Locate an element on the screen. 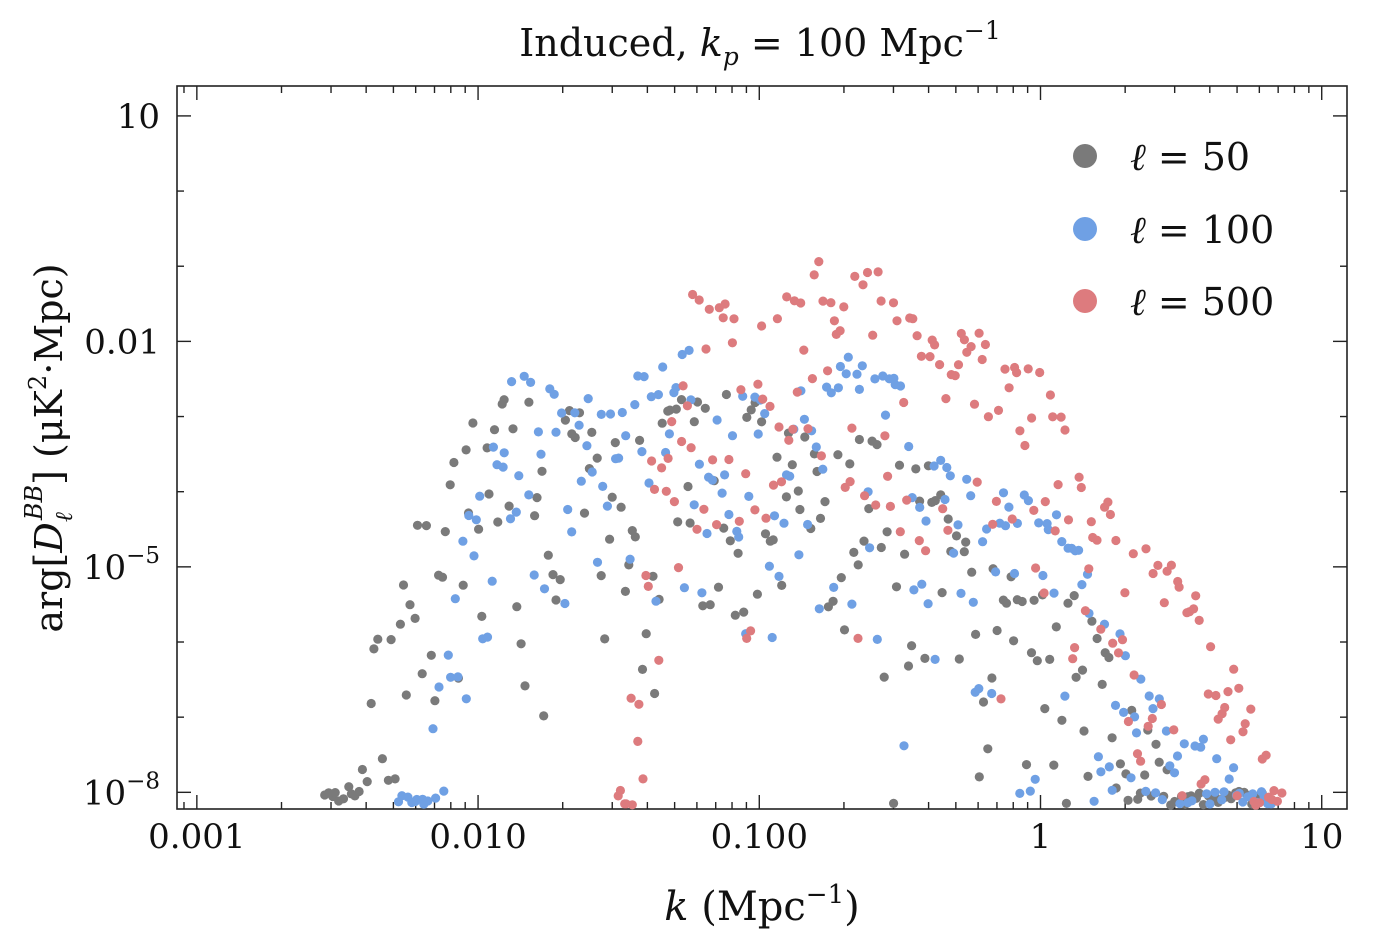 The image size is (1384, 948). y-tick-label: 10 is located at coordinates (138, 117).